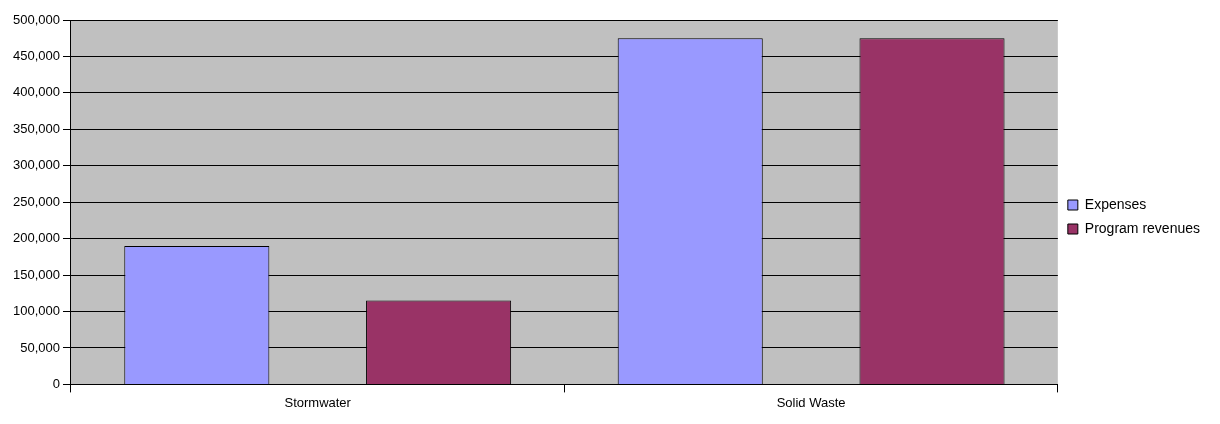 The width and height of the screenshot is (1220, 424). I want to click on y-tick-label: 0, so click(56, 383).